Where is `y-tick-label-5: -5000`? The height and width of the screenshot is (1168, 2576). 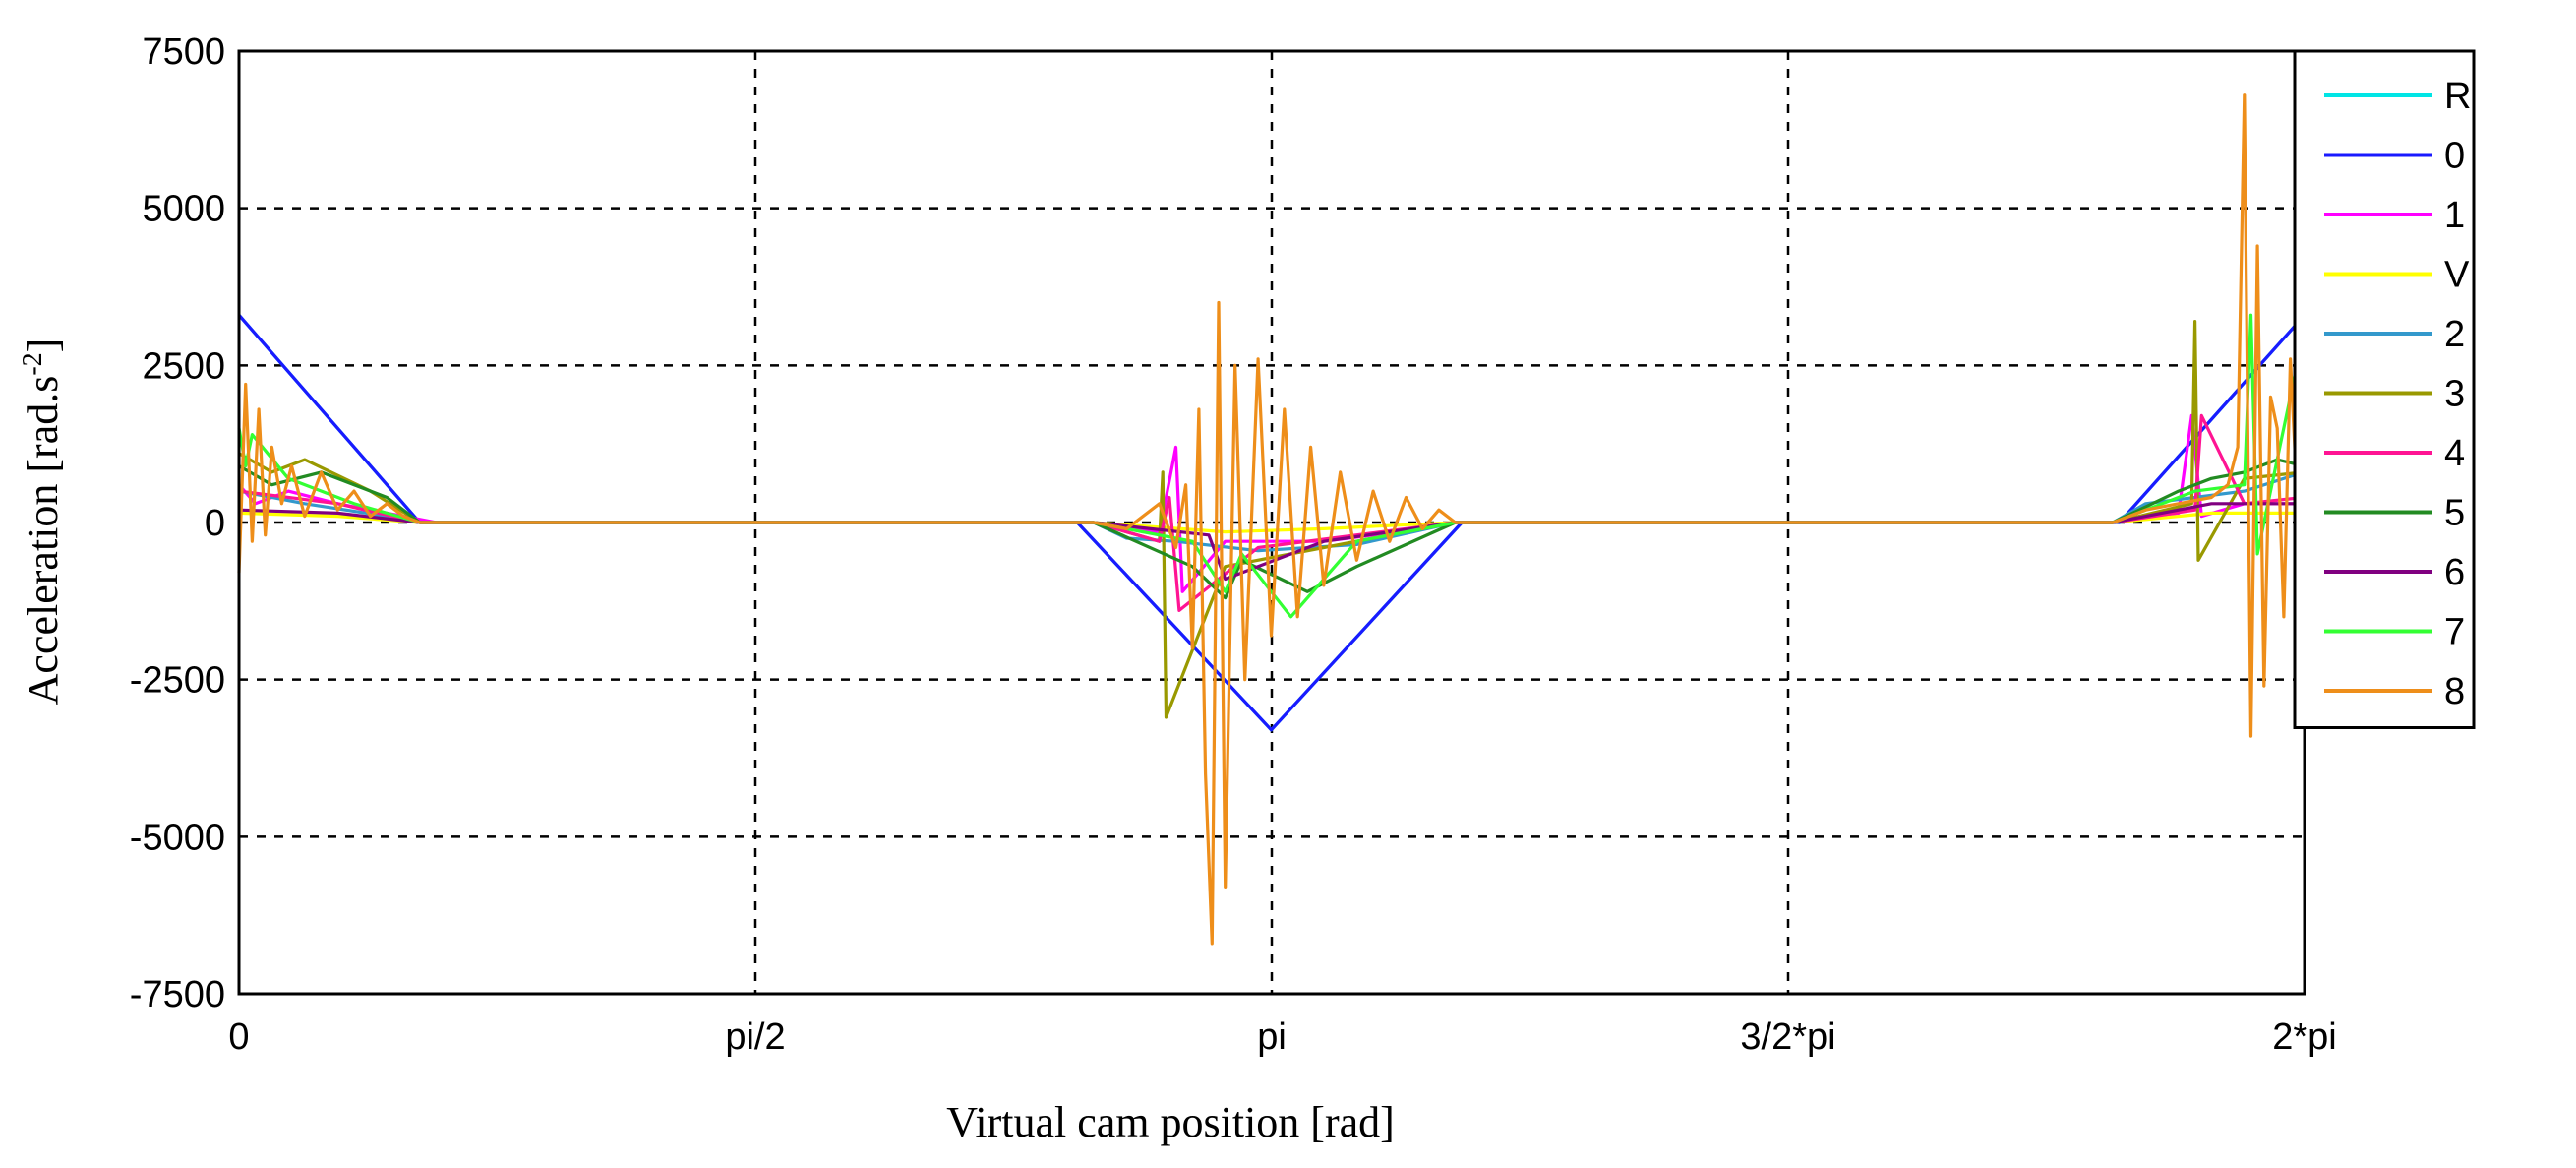
y-tick-label-5: -5000 is located at coordinates (178, 837).